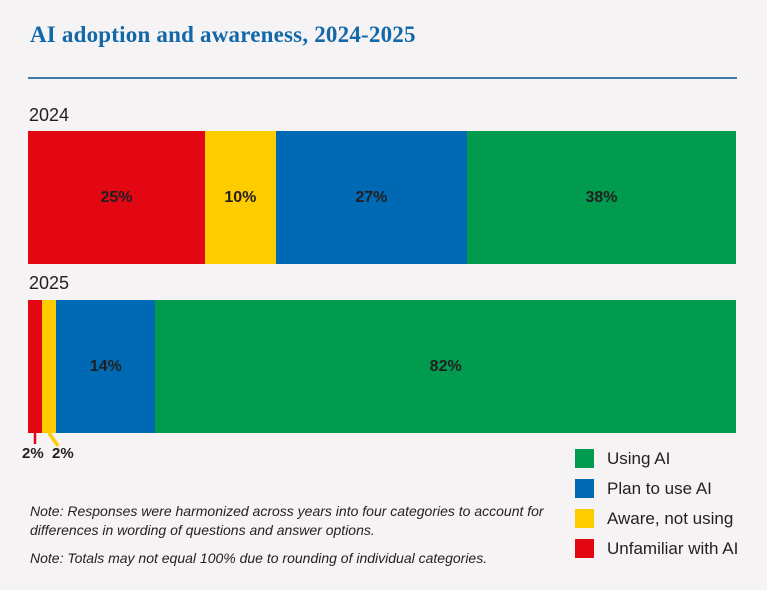 The image size is (767, 590). I want to click on legend-item-unfamiliar-with-ai: Unfamiliar with AI, so click(656, 548).